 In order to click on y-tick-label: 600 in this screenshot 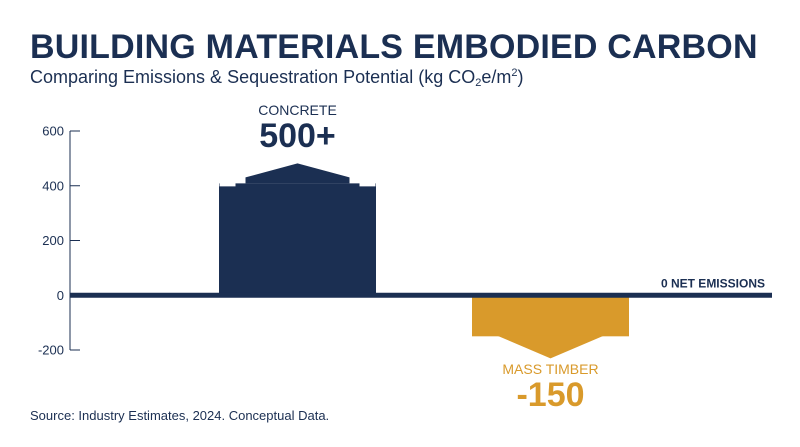, I will do `click(53, 131)`.